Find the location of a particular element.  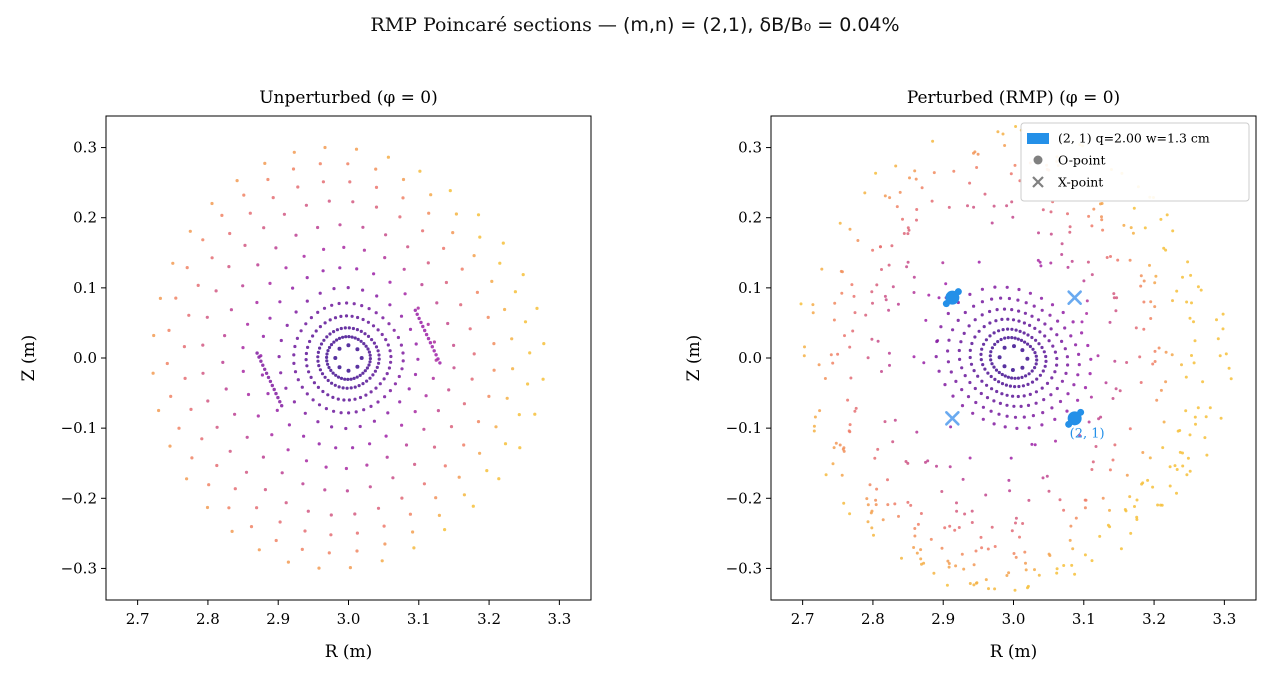

x-tick-label: 3.3 is located at coordinates (1224, 619).